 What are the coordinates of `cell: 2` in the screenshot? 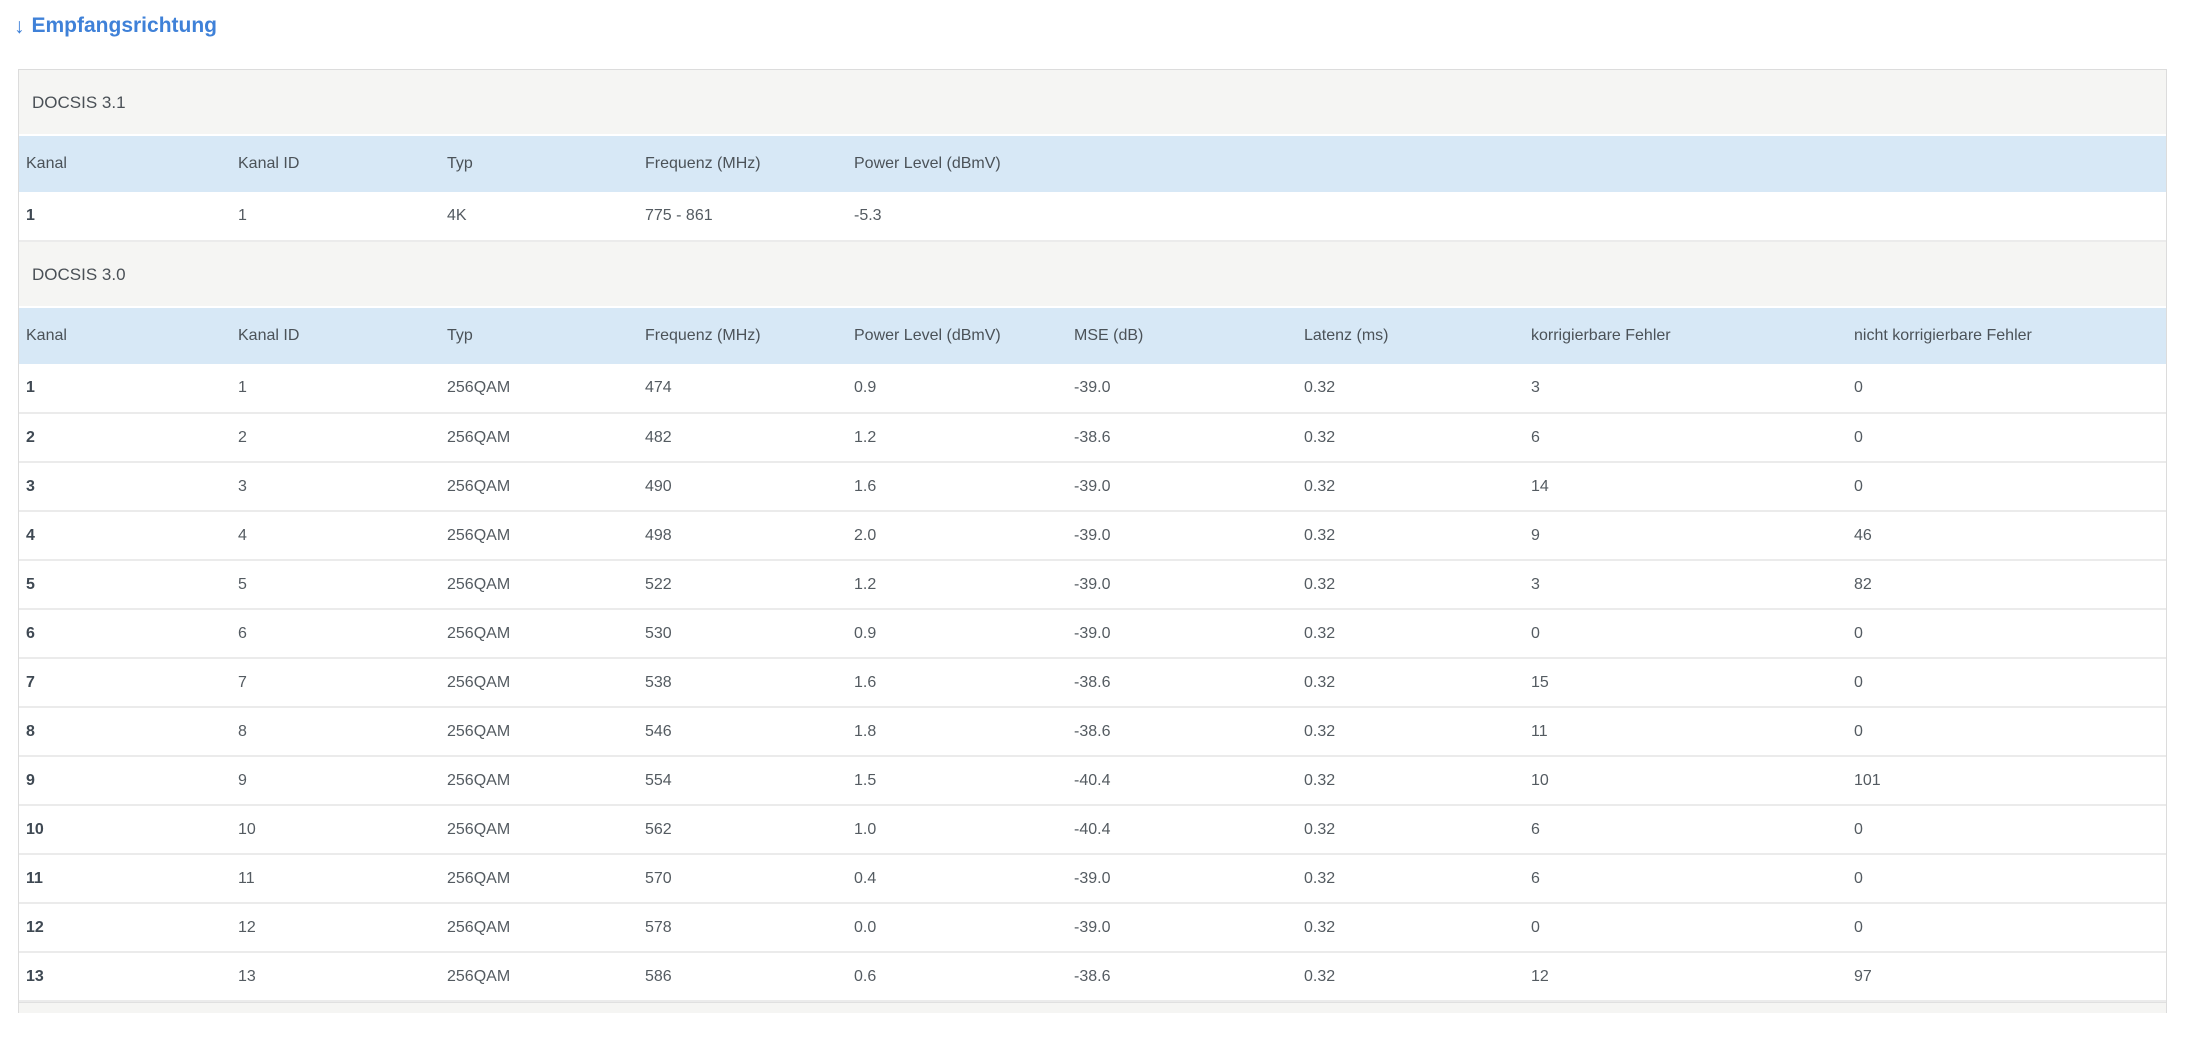 It's located at (335, 438).